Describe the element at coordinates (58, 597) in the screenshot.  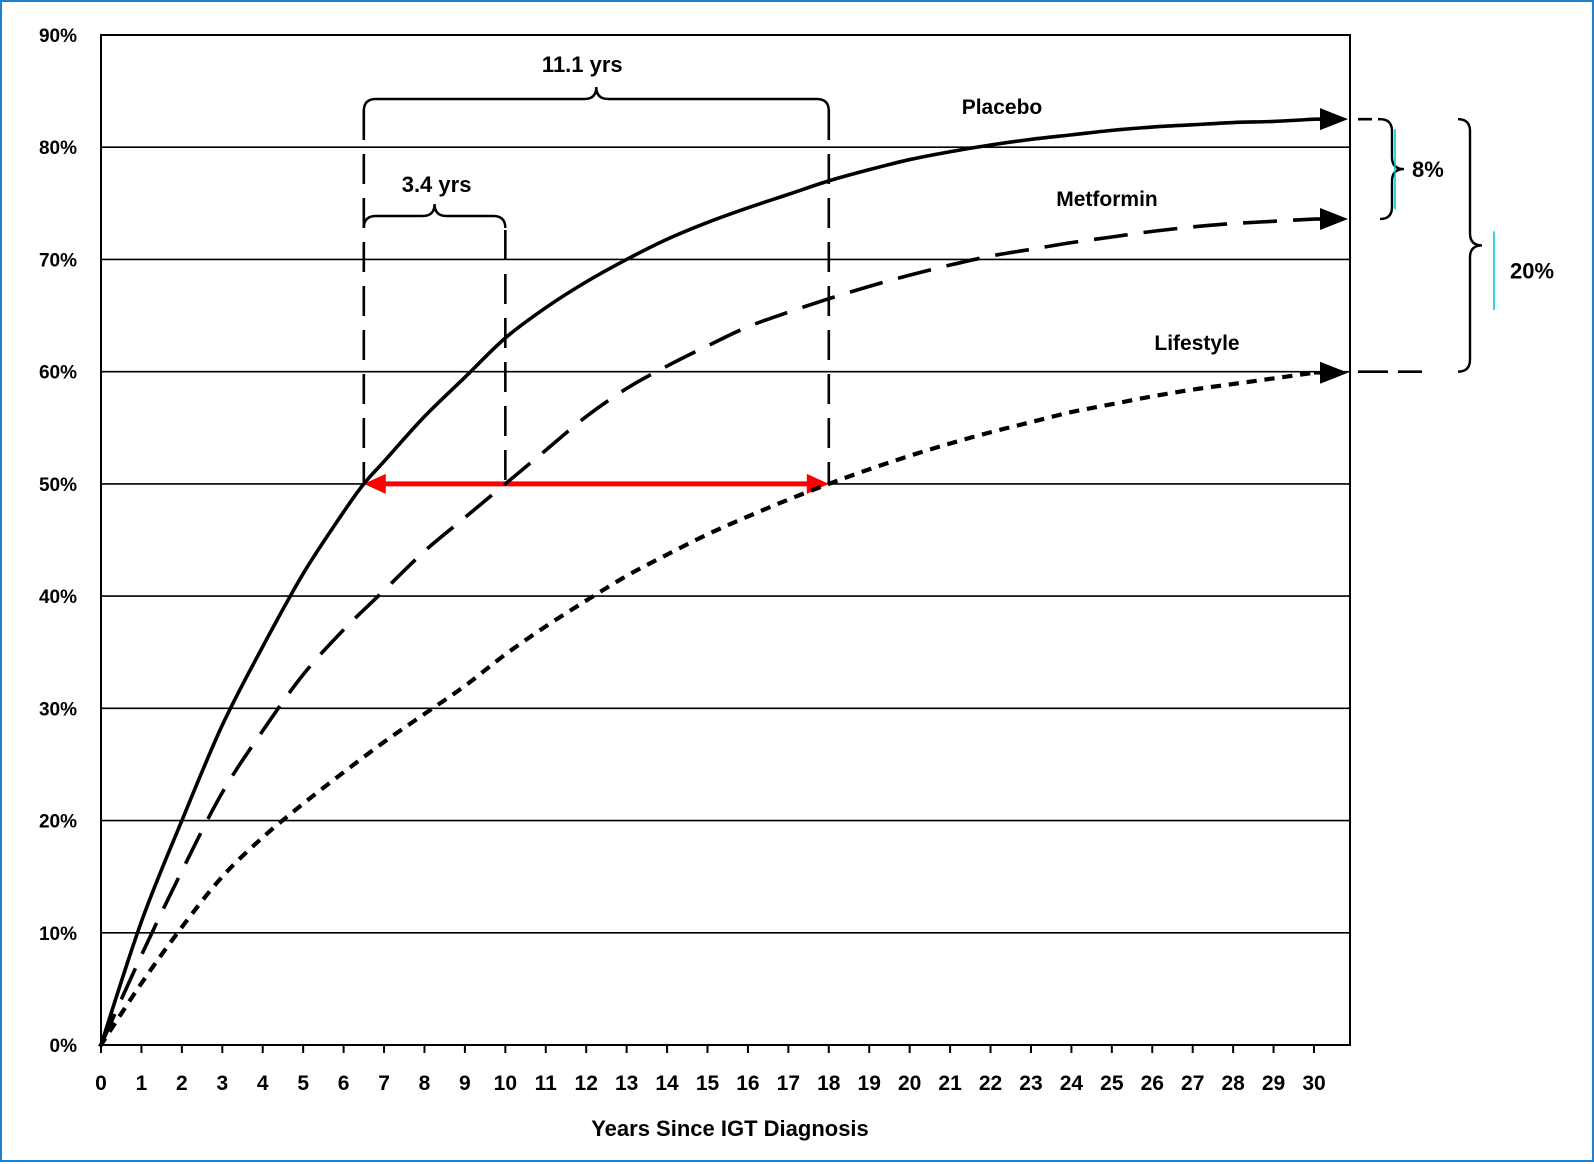
I see `y-tick-label: 40%` at that location.